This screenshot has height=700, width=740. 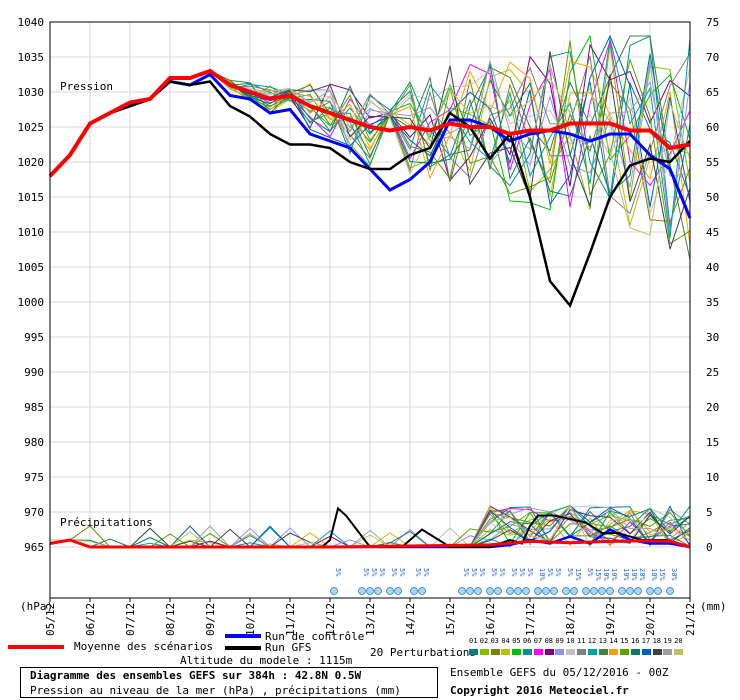 What do you see at coordinates (31, 302) in the screenshot?
I see `y-left-tick-label: 1000` at bounding box center [31, 302].